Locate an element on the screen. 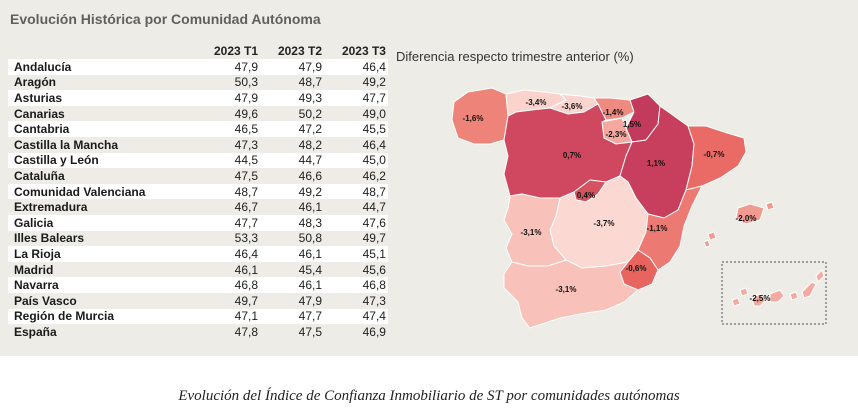 Image resolution: width=858 pixels, height=412 pixels. table-cell: 44,7 is located at coordinates (374, 207).